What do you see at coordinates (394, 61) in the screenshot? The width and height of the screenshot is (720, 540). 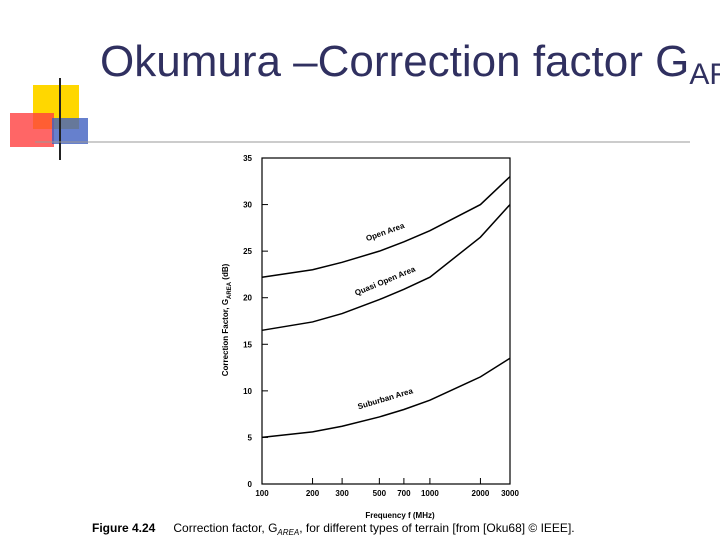 I see `title-main: Okumura –Correction factor G` at bounding box center [394, 61].